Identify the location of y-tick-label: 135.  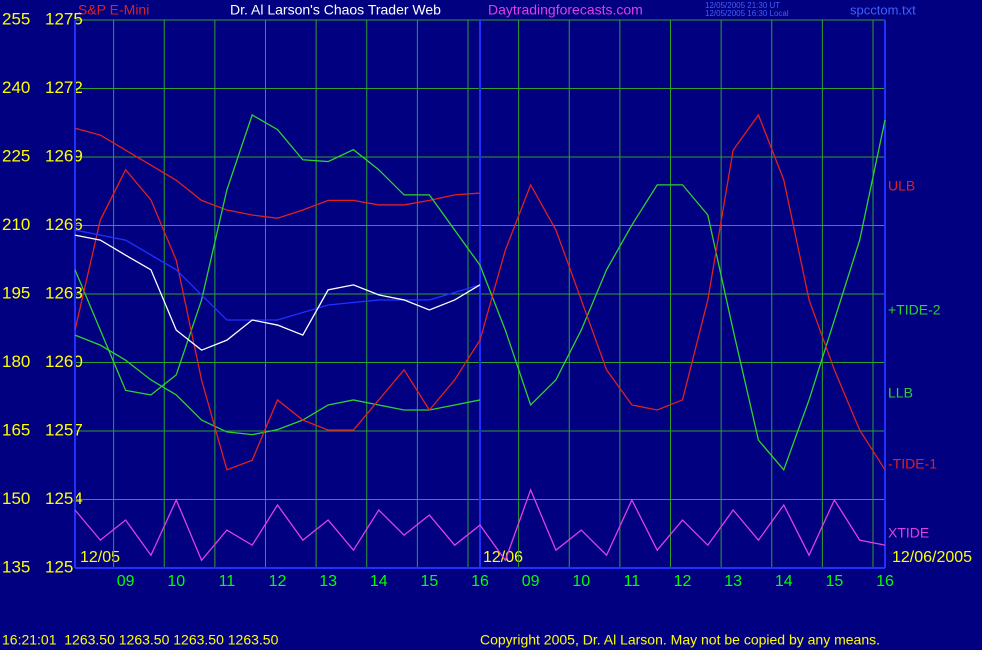
(16, 566).